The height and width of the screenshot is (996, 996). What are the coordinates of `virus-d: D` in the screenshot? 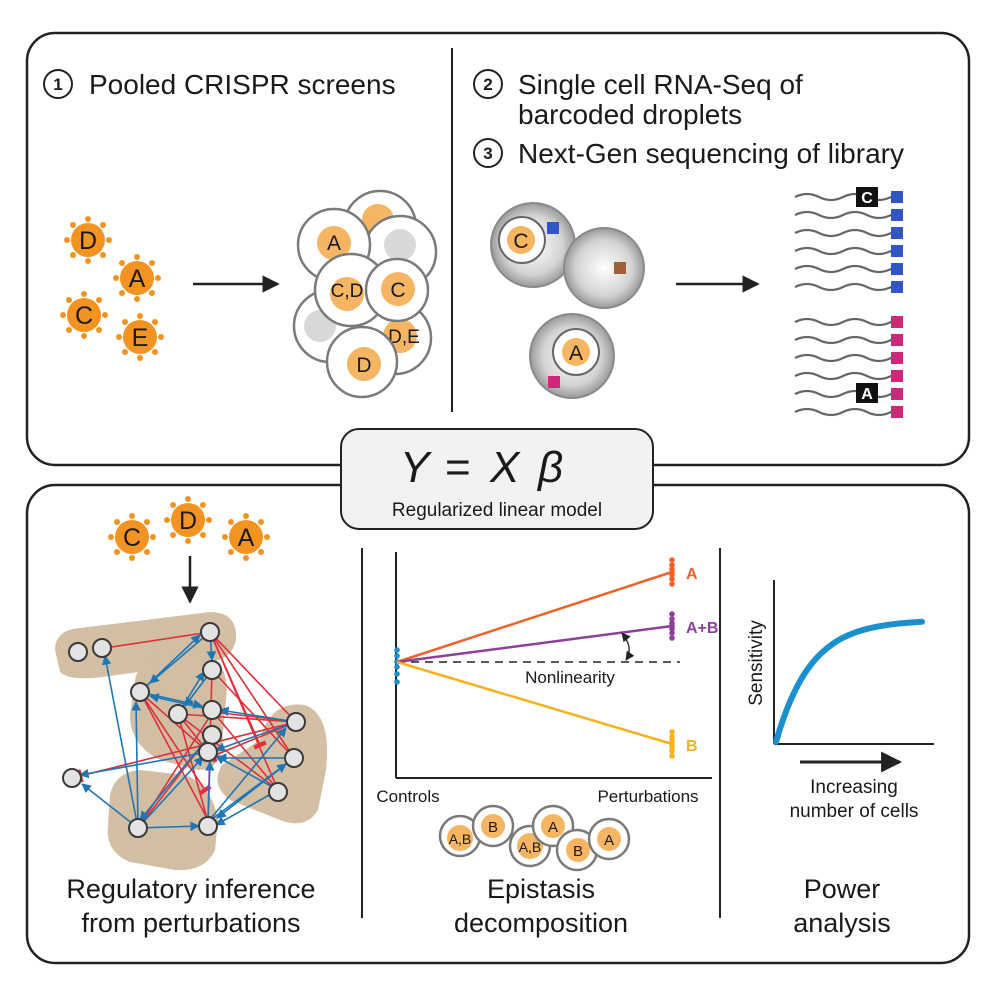 It's located at (88, 240).